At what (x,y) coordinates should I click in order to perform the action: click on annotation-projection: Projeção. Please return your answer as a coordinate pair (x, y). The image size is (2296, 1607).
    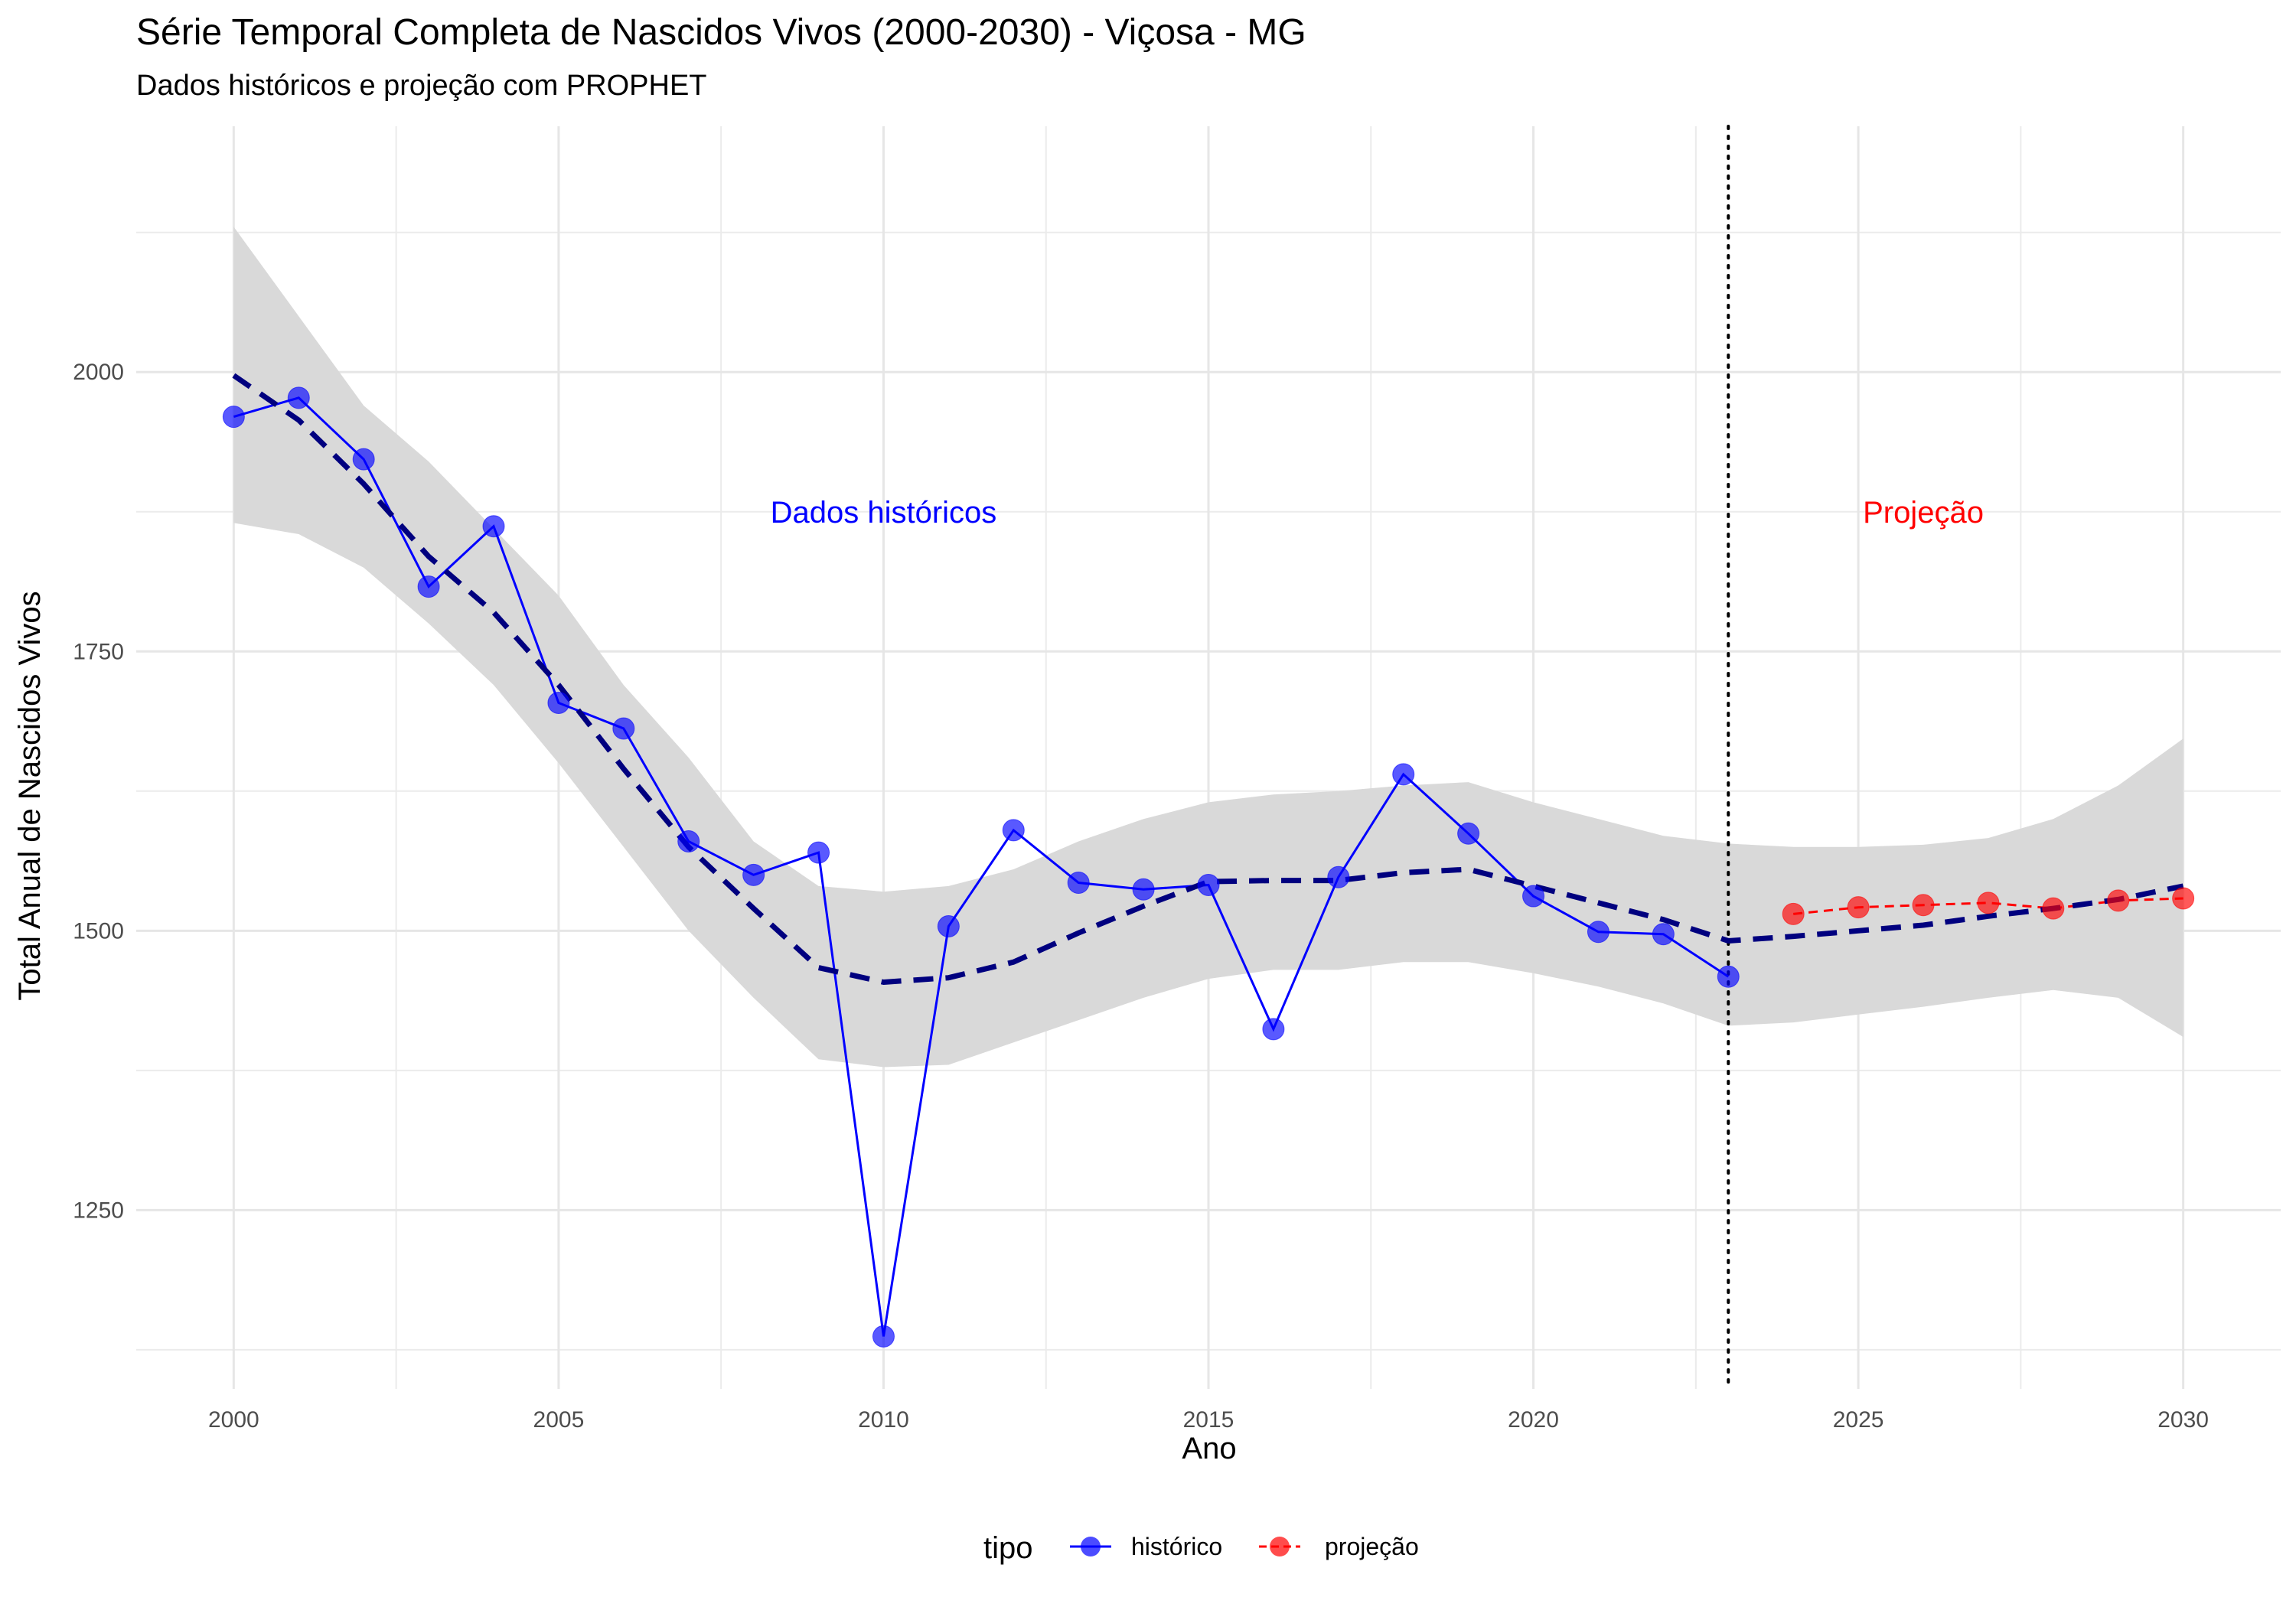
    Looking at the image, I should click on (1923, 513).